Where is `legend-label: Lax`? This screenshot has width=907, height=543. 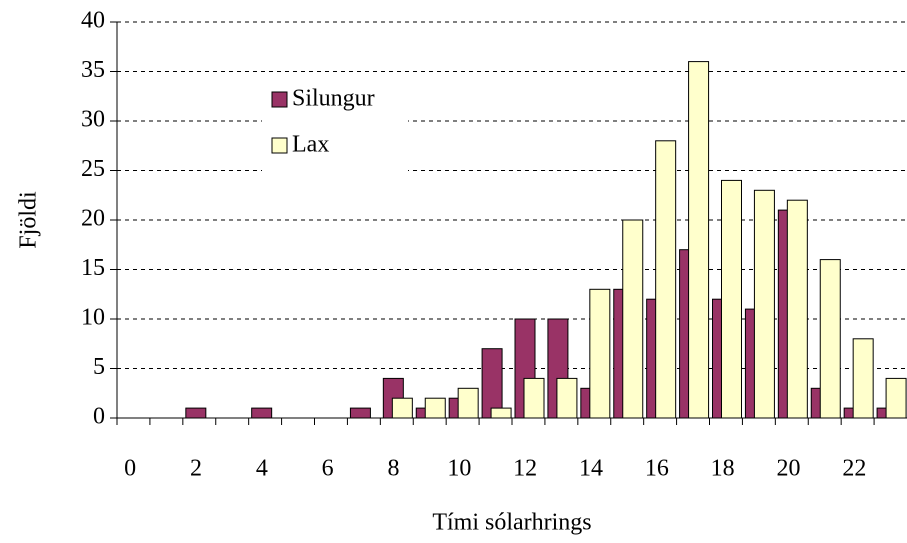
legend-label: Lax is located at coordinates (310, 145).